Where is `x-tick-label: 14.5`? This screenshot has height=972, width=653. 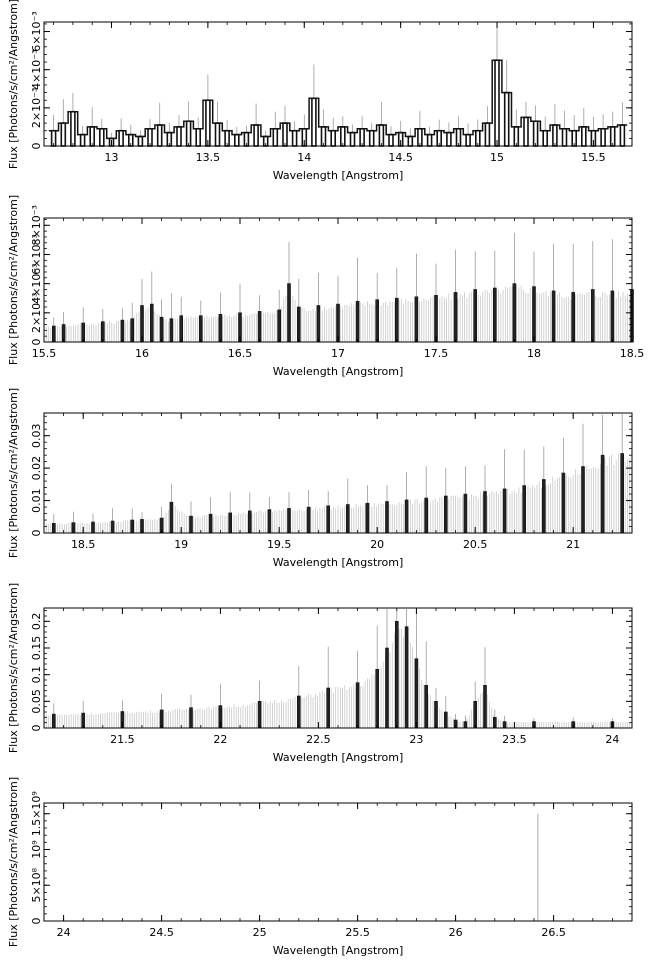
x-tick-label: 14.5 is located at coordinates (400, 157).